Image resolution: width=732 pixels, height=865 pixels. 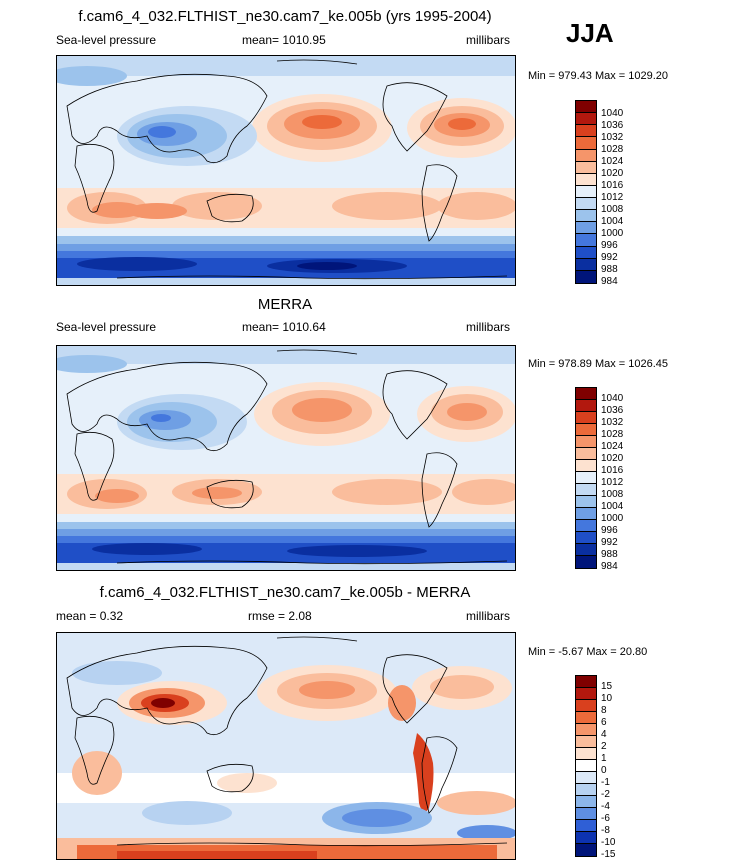 What do you see at coordinates (285, 304) in the screenshot?
I see `panel-2-title: MERRA` at bounding box center [285, 304].